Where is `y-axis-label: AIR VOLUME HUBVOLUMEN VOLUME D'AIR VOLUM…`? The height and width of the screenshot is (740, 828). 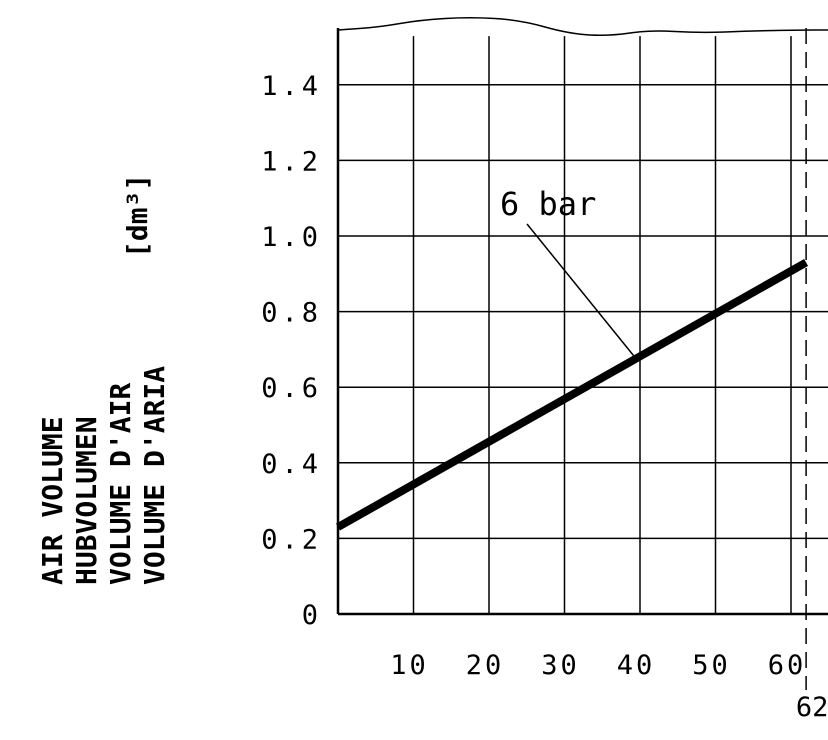 y-axis-label: AIR VOLUME HUBVOLUMEN VOLUME D'AIR VOLUM… is located at coordinates (103, 475).